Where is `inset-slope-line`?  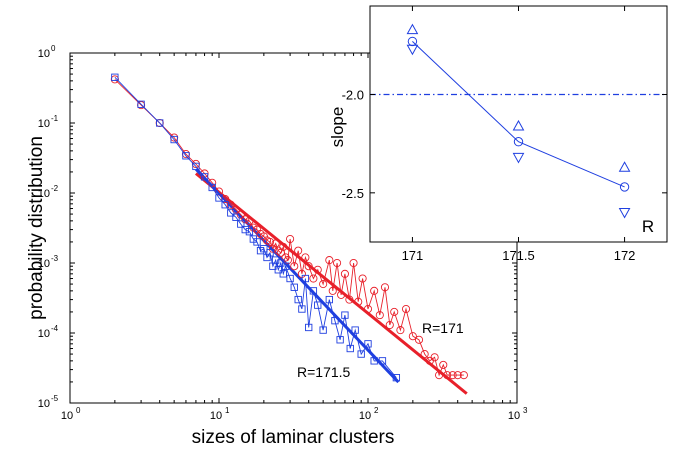 inset-slope-line is located at coordinates (518, 114).